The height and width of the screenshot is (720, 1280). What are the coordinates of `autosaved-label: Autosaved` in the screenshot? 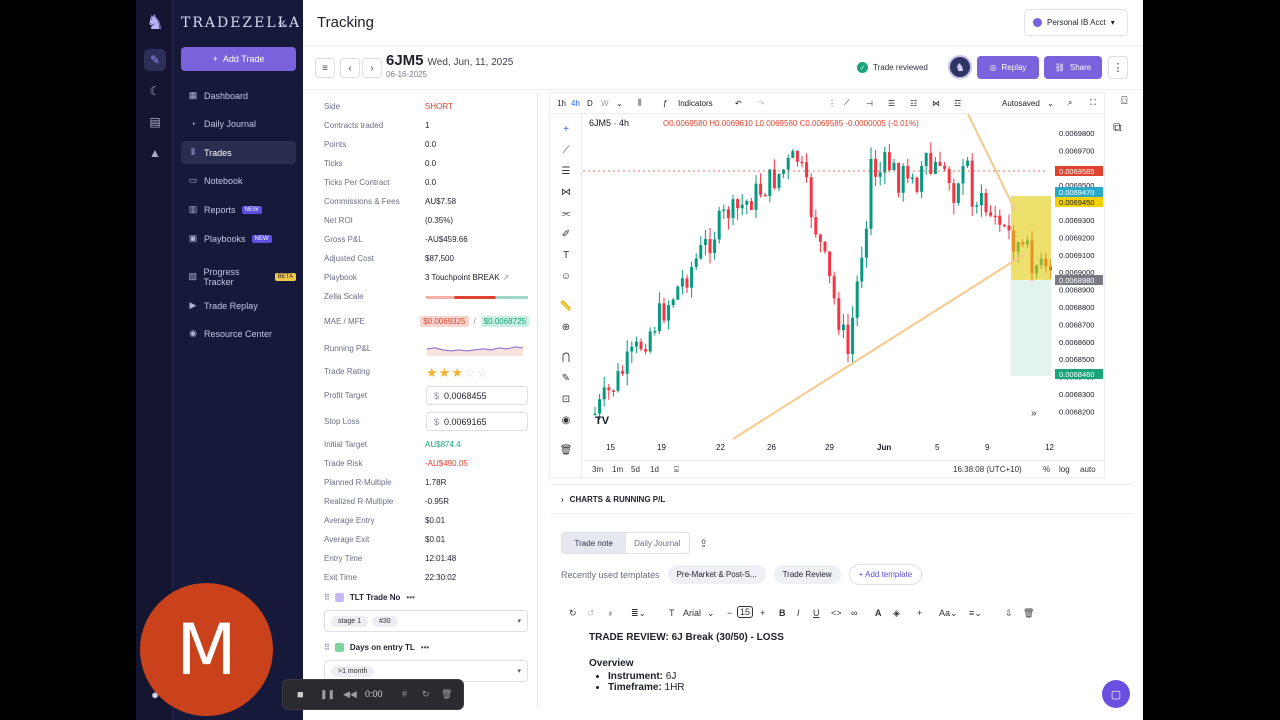 It's located at (1021, 103).